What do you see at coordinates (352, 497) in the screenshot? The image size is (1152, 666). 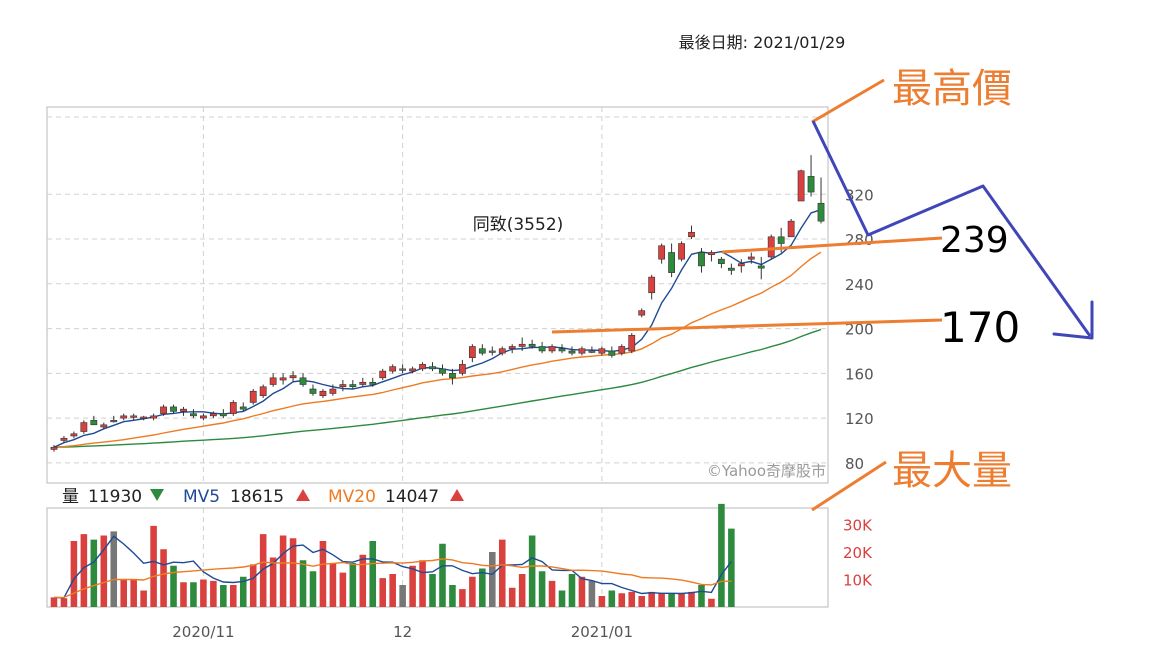 I see `ma20-legend-label: MV20` at bounding box center [352, 497].